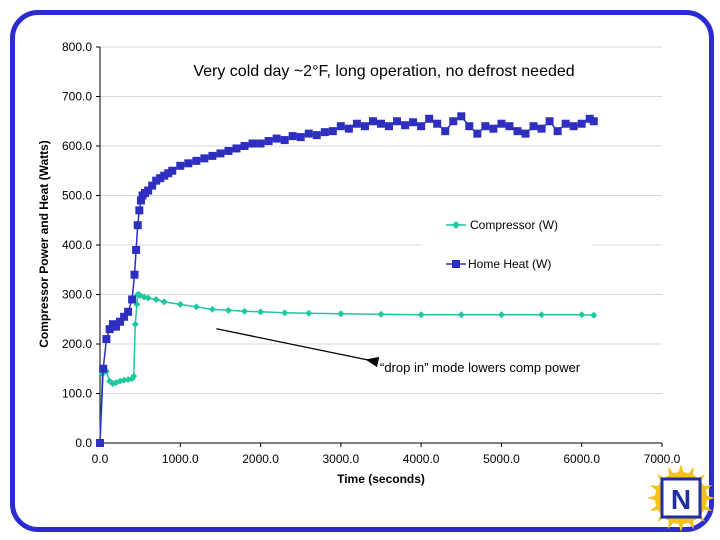 The height and width of the screenshot is (540, 720). Describe the element at coordinates (480, 367) in the screenshot. I see `annotation-text: “drop in” mode lowers comp power` at that location.